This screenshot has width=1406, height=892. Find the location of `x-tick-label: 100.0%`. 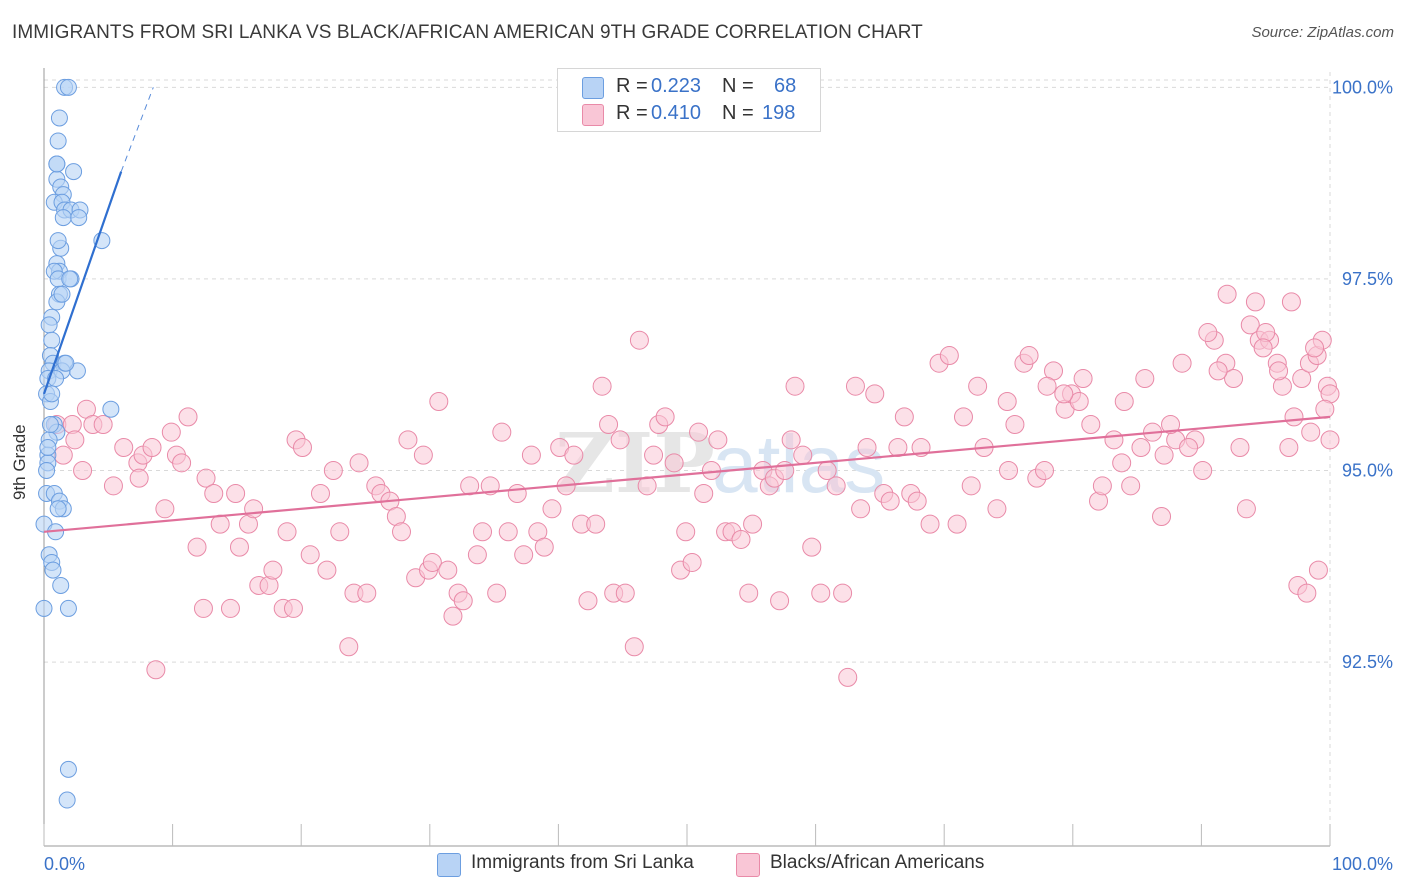

x-tick-label: 100.0% is located at coordinates (1362, 864).